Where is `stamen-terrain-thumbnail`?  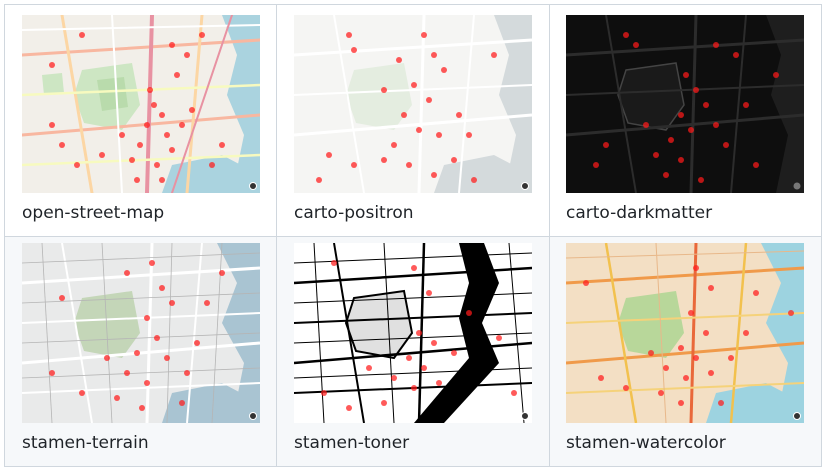 stamen-terrain-thumbnail is located at coordinates (141, 333).